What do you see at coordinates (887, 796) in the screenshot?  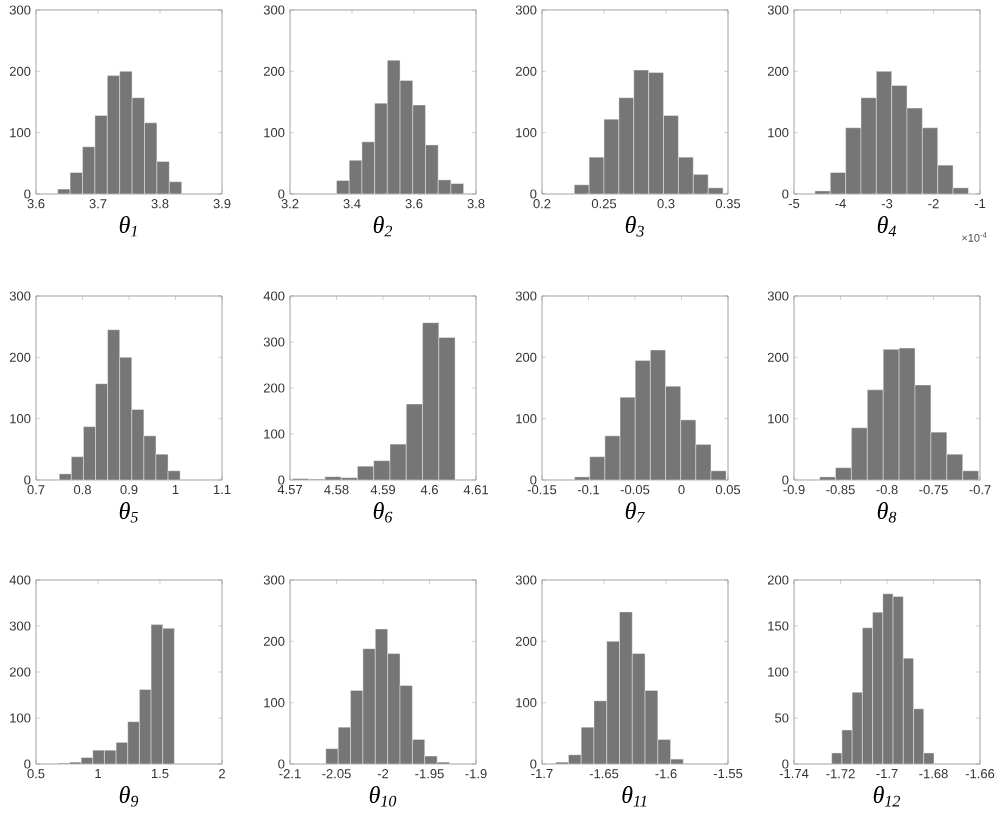 I see `x-axis-title: θ$_{12}$` at bounding box center [887, 796].